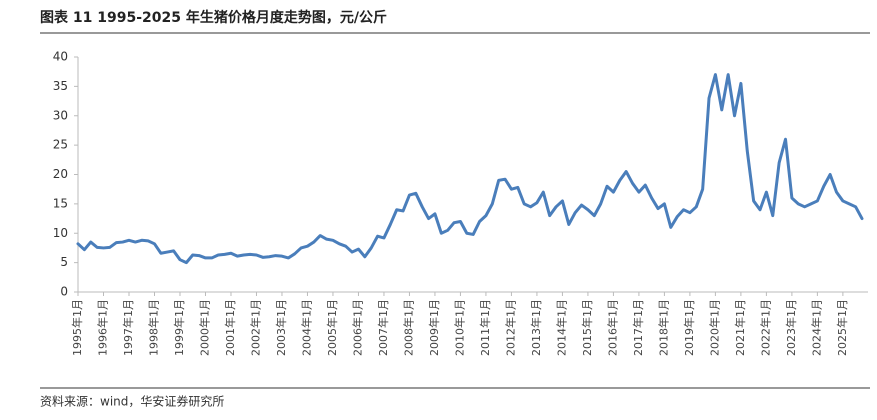 The width and height of the screenshot is (877, 420). Describe the element at coordinates (128, 327) in the screenshot. I see `x-tick-label: 1997年1月` at that location.